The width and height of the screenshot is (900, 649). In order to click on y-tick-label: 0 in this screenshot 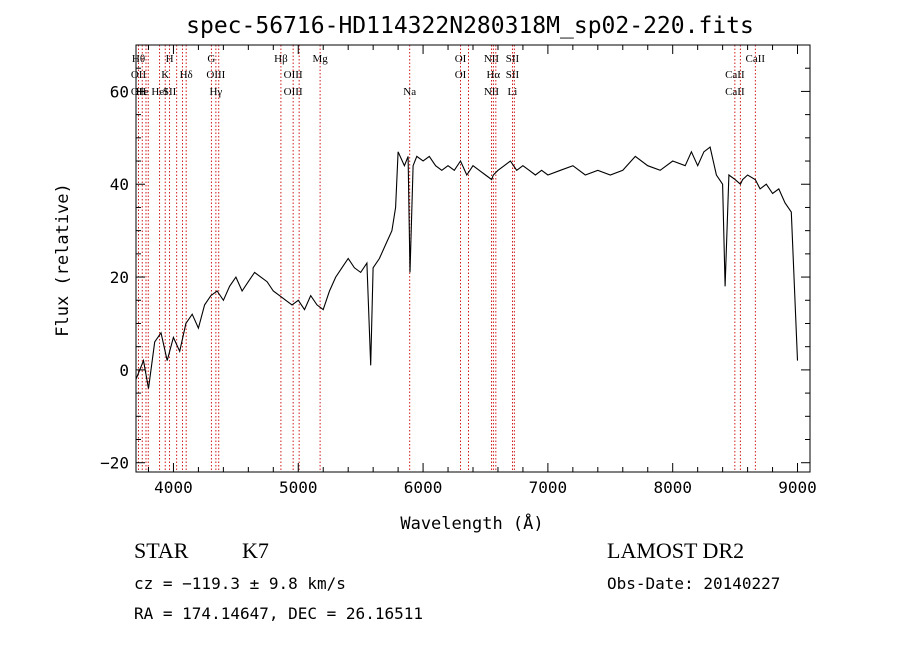, I will do `click(124, 370)`.